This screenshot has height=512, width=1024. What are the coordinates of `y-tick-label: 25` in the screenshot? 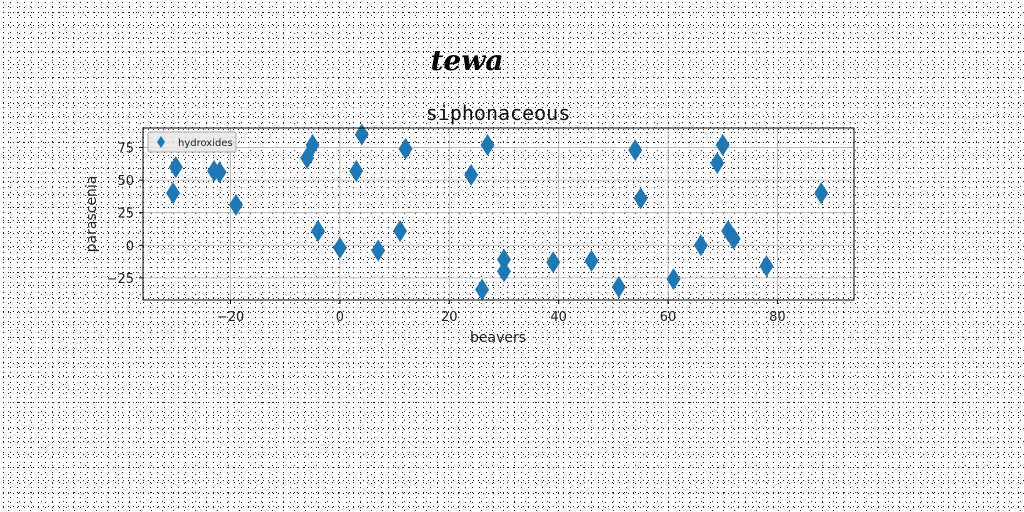 It's located at (125, 214).